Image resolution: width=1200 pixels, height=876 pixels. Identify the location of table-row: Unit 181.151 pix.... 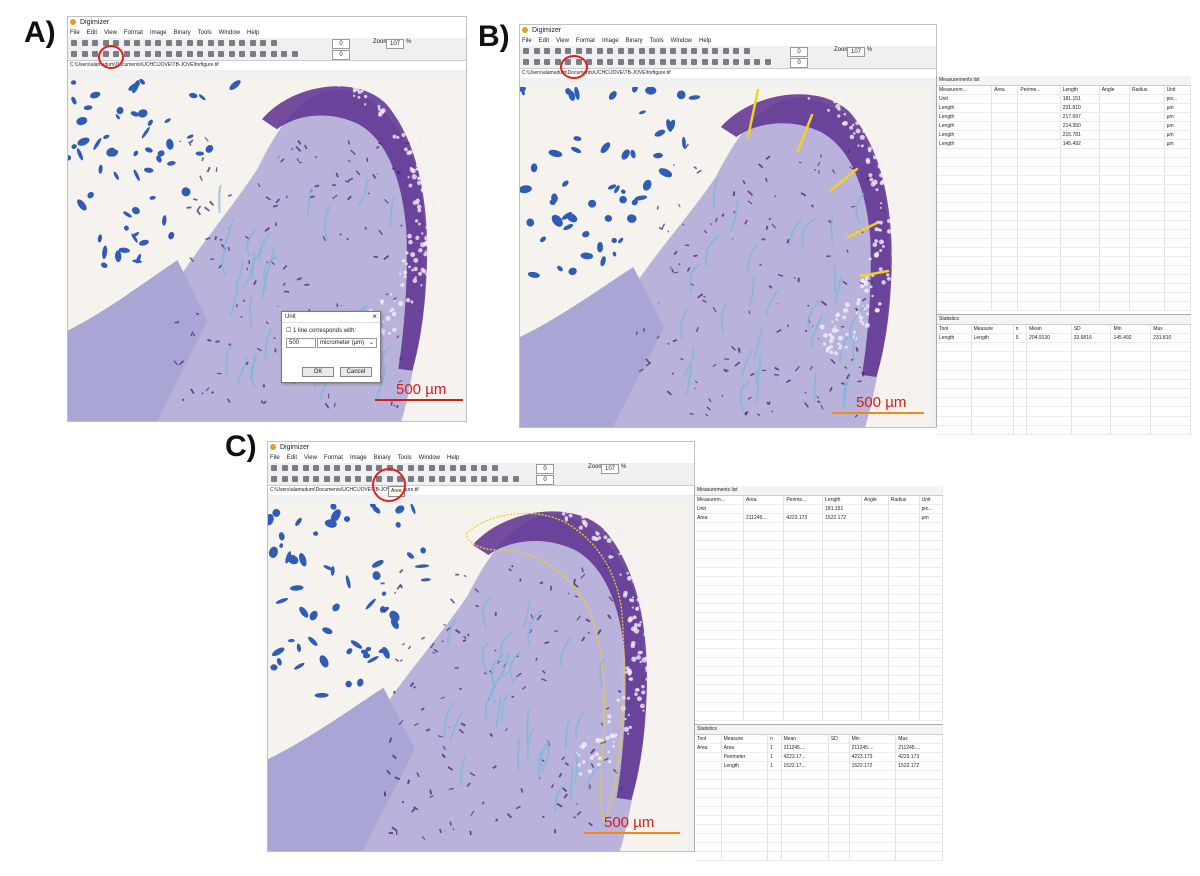
(1064, 99).